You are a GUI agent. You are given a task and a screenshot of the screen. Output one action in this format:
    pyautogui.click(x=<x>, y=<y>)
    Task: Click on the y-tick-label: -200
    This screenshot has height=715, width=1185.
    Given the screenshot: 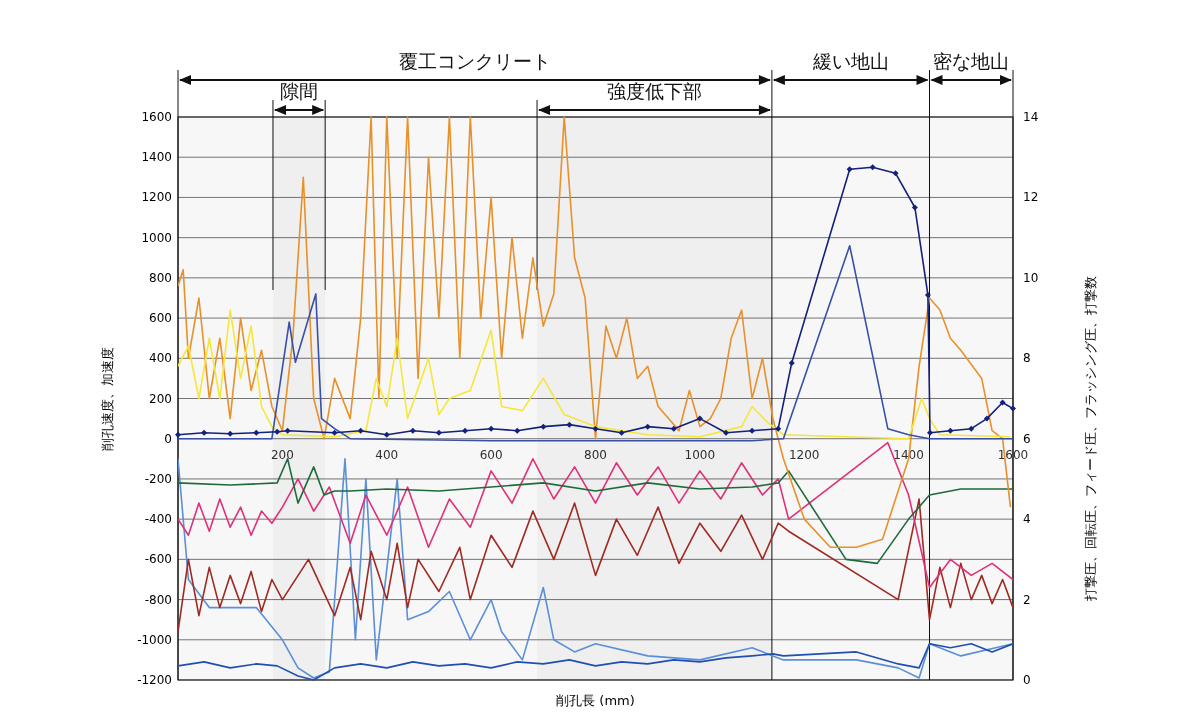 What is the action you would take?
    pyautogui.click(x=158, y=478)
    